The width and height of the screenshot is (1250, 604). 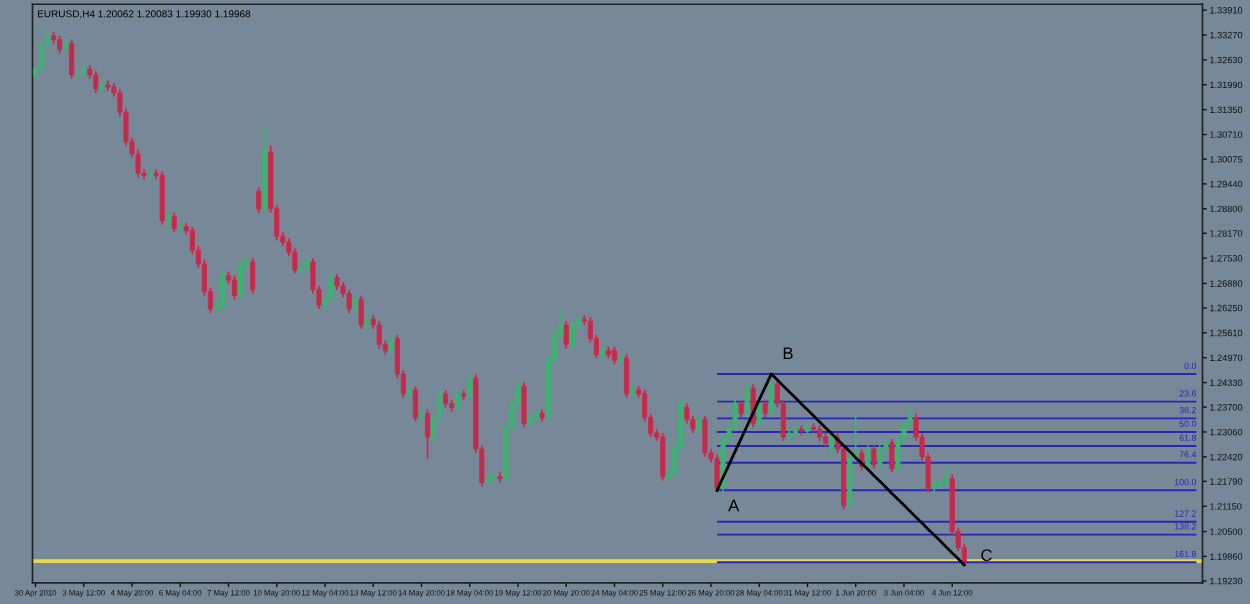 I want to click on annotation: C, so click(x=986, y=555).